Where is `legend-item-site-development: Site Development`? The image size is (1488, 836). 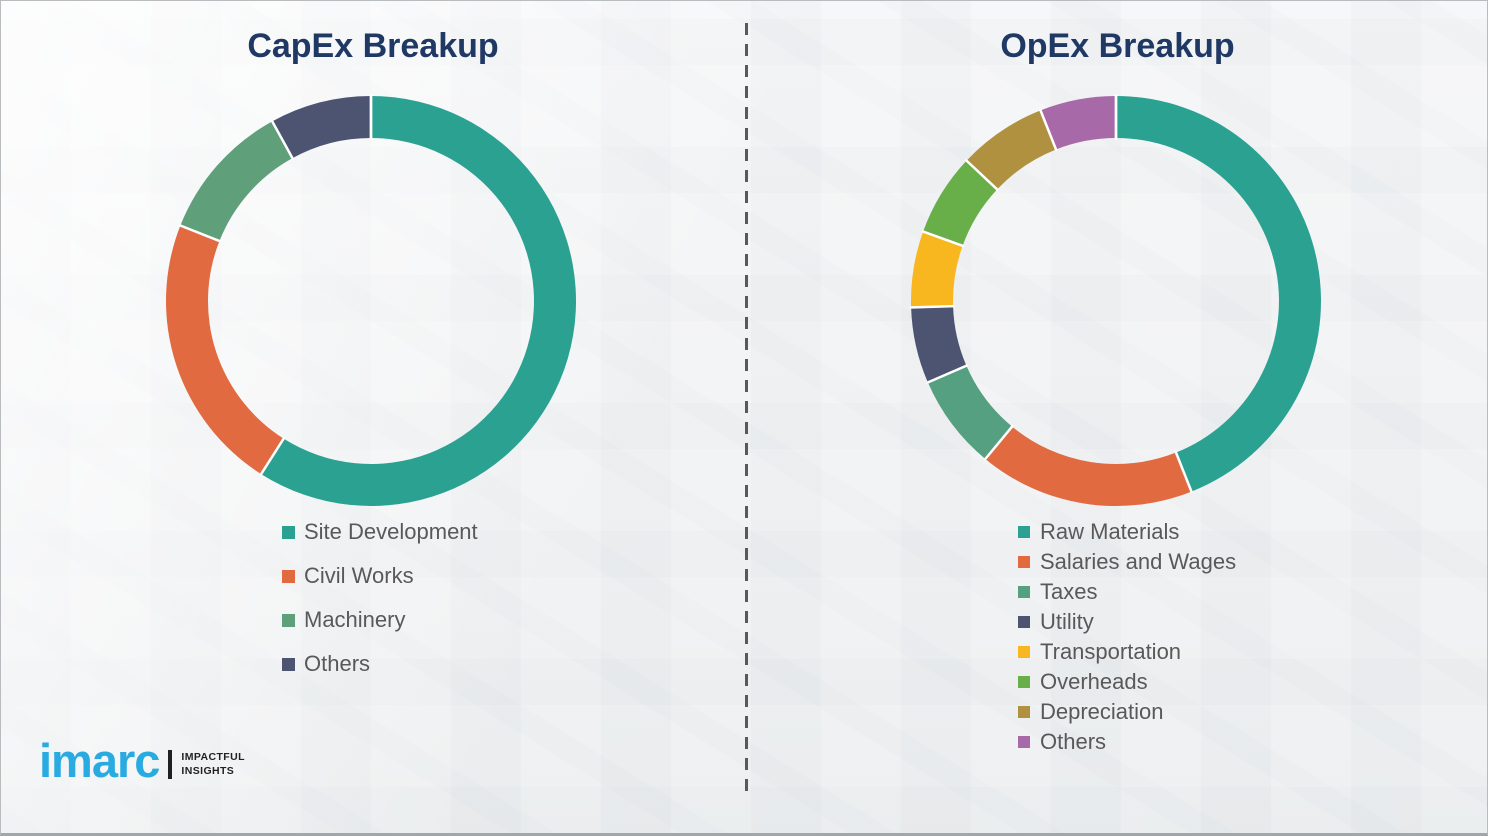 legend-item-site-development: Site Development is located at coordinates (380, 532).